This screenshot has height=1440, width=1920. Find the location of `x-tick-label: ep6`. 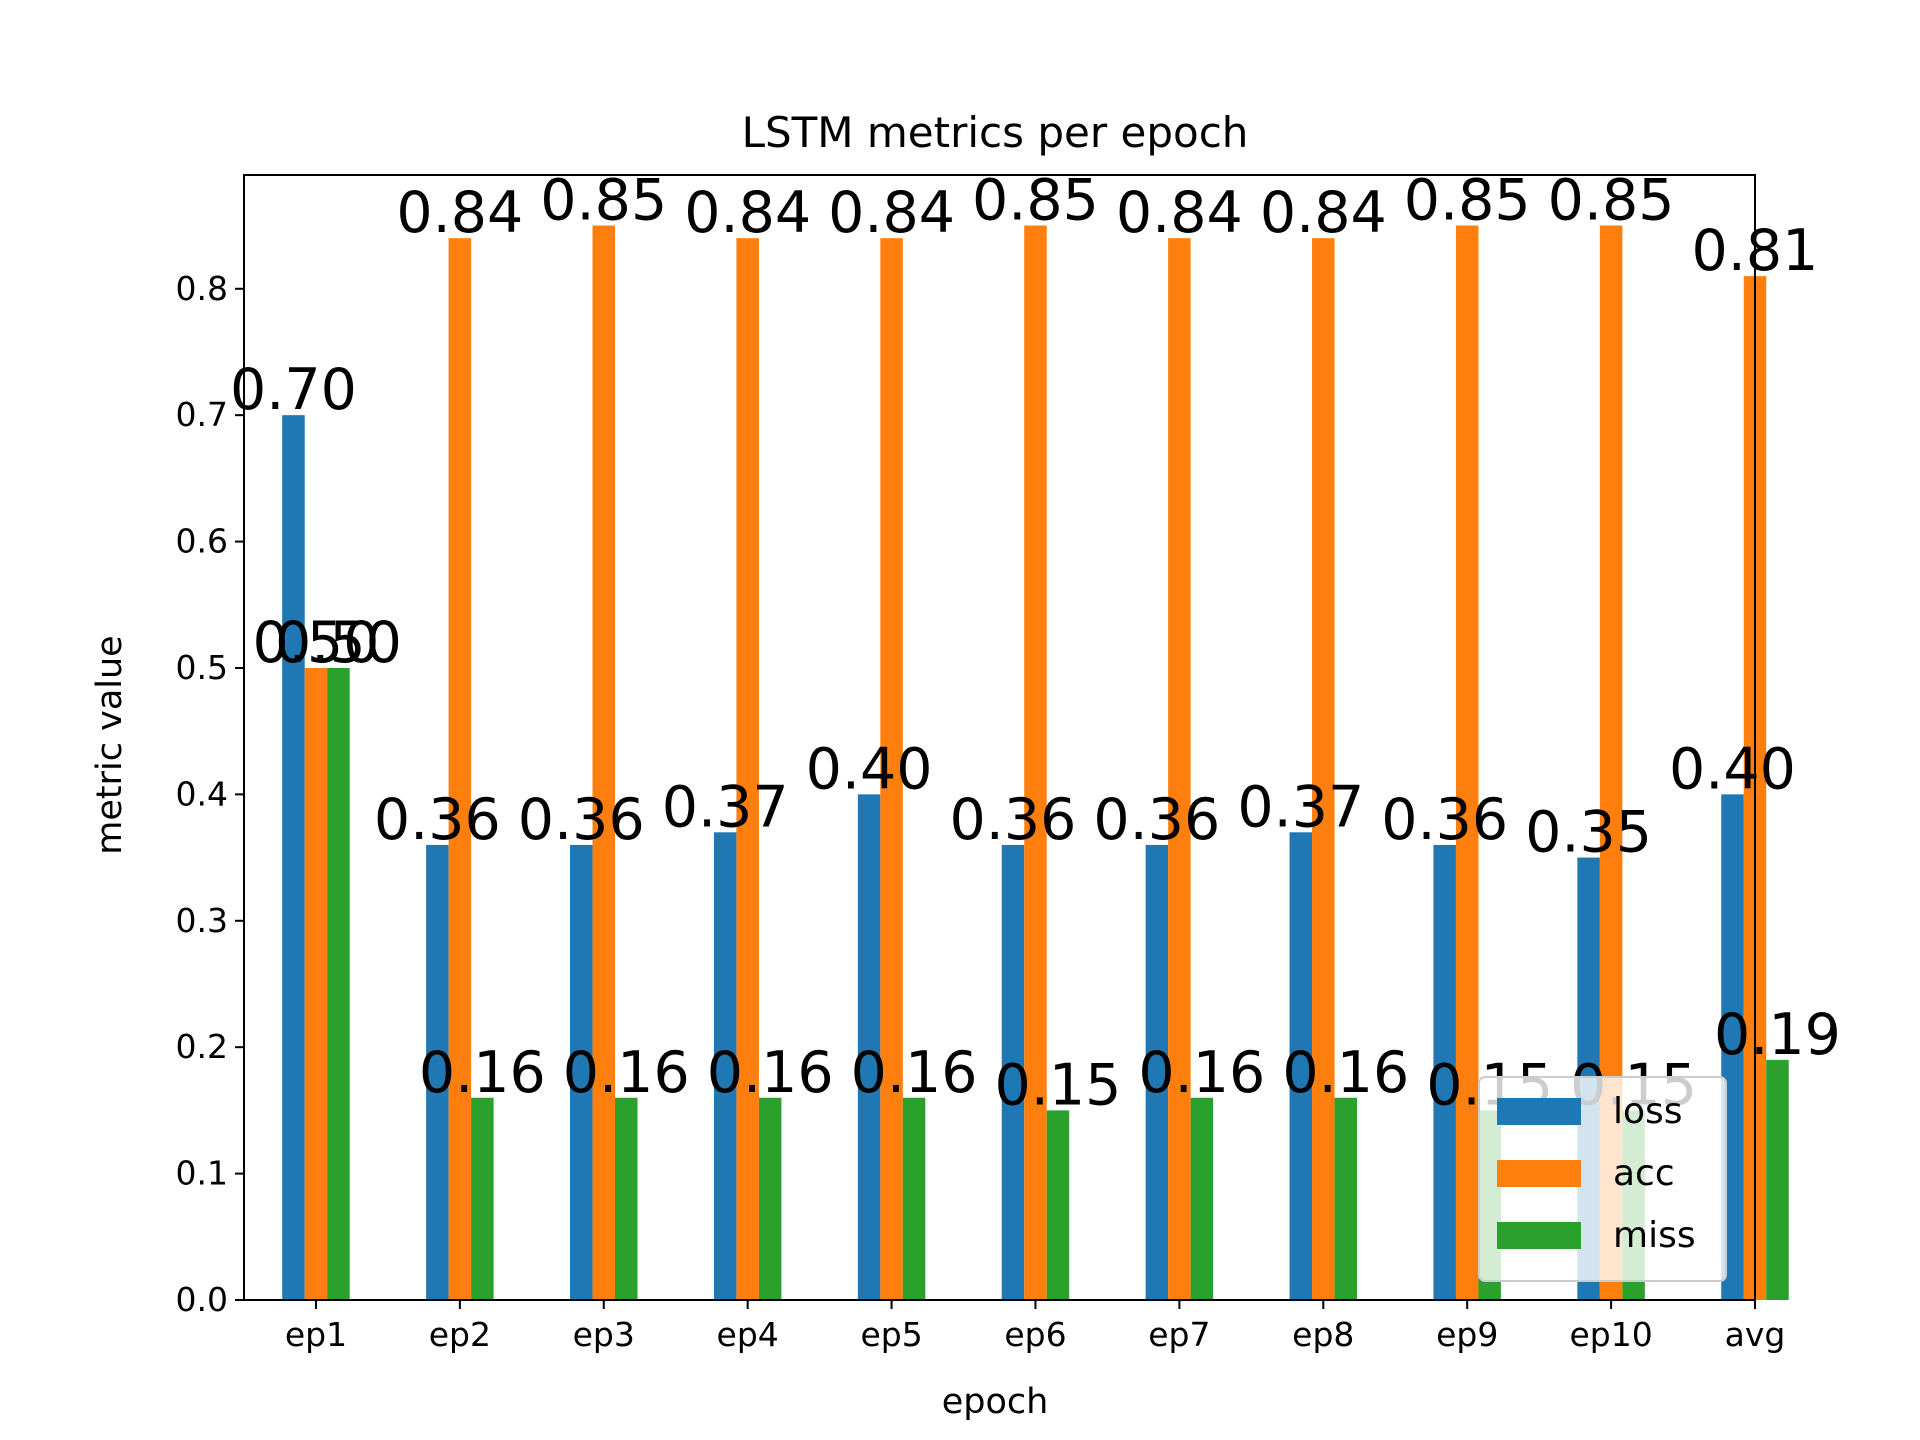

x-tick-label: ep6 is located at coordinates (1035, 1334).